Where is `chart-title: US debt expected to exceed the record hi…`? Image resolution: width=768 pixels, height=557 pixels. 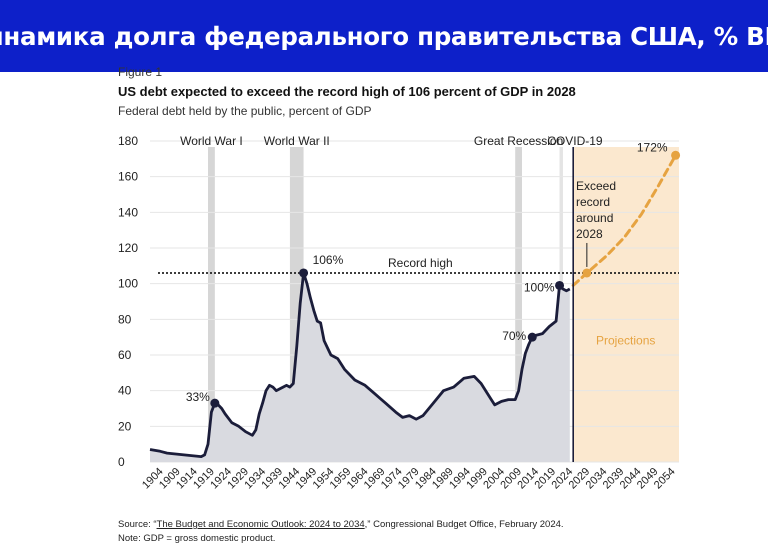 chart-title: US debt expected to exceed the record hi… is located at coordinates (347, 91).